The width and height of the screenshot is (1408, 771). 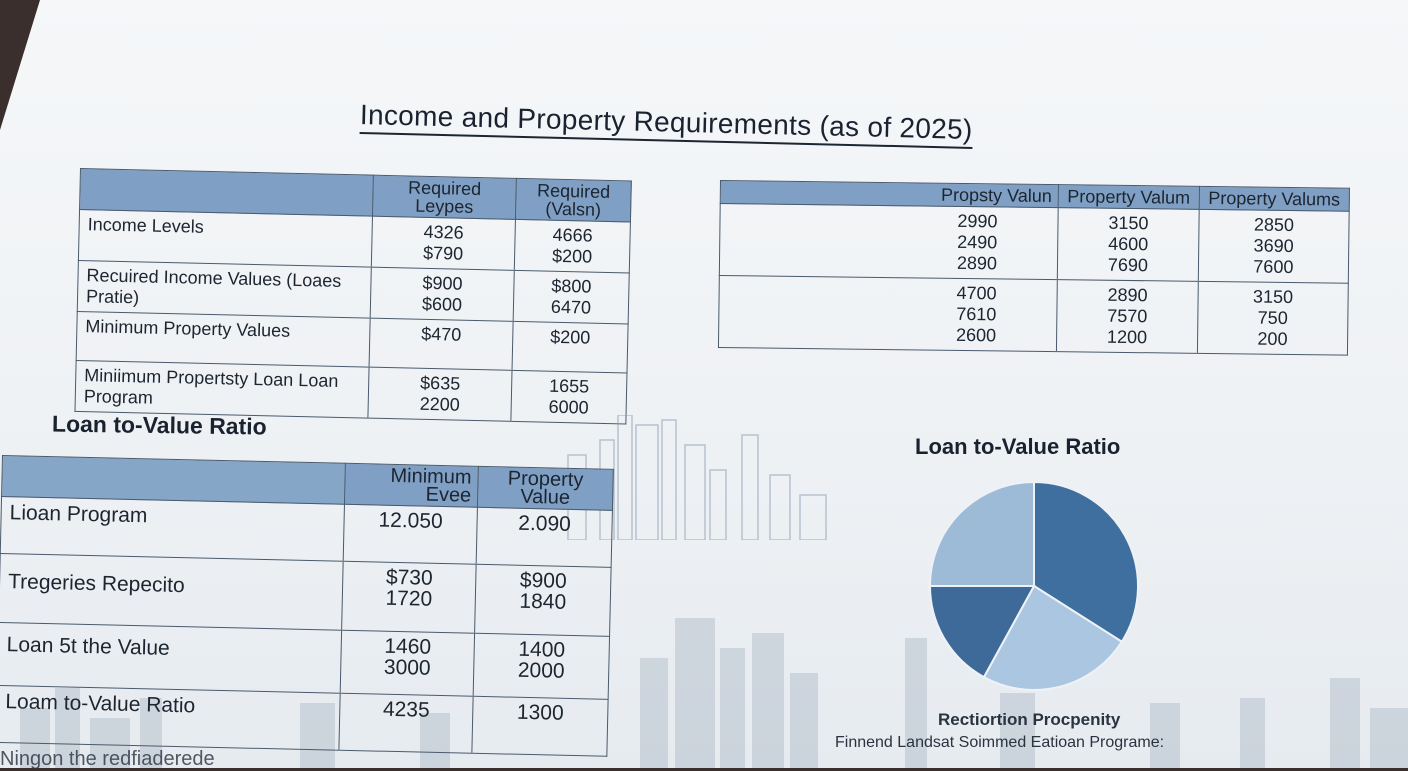 What do you see at coordinates (571, 307) in the screenshot?
I see `cell-value: 6470` at bounding box center [571, 307].